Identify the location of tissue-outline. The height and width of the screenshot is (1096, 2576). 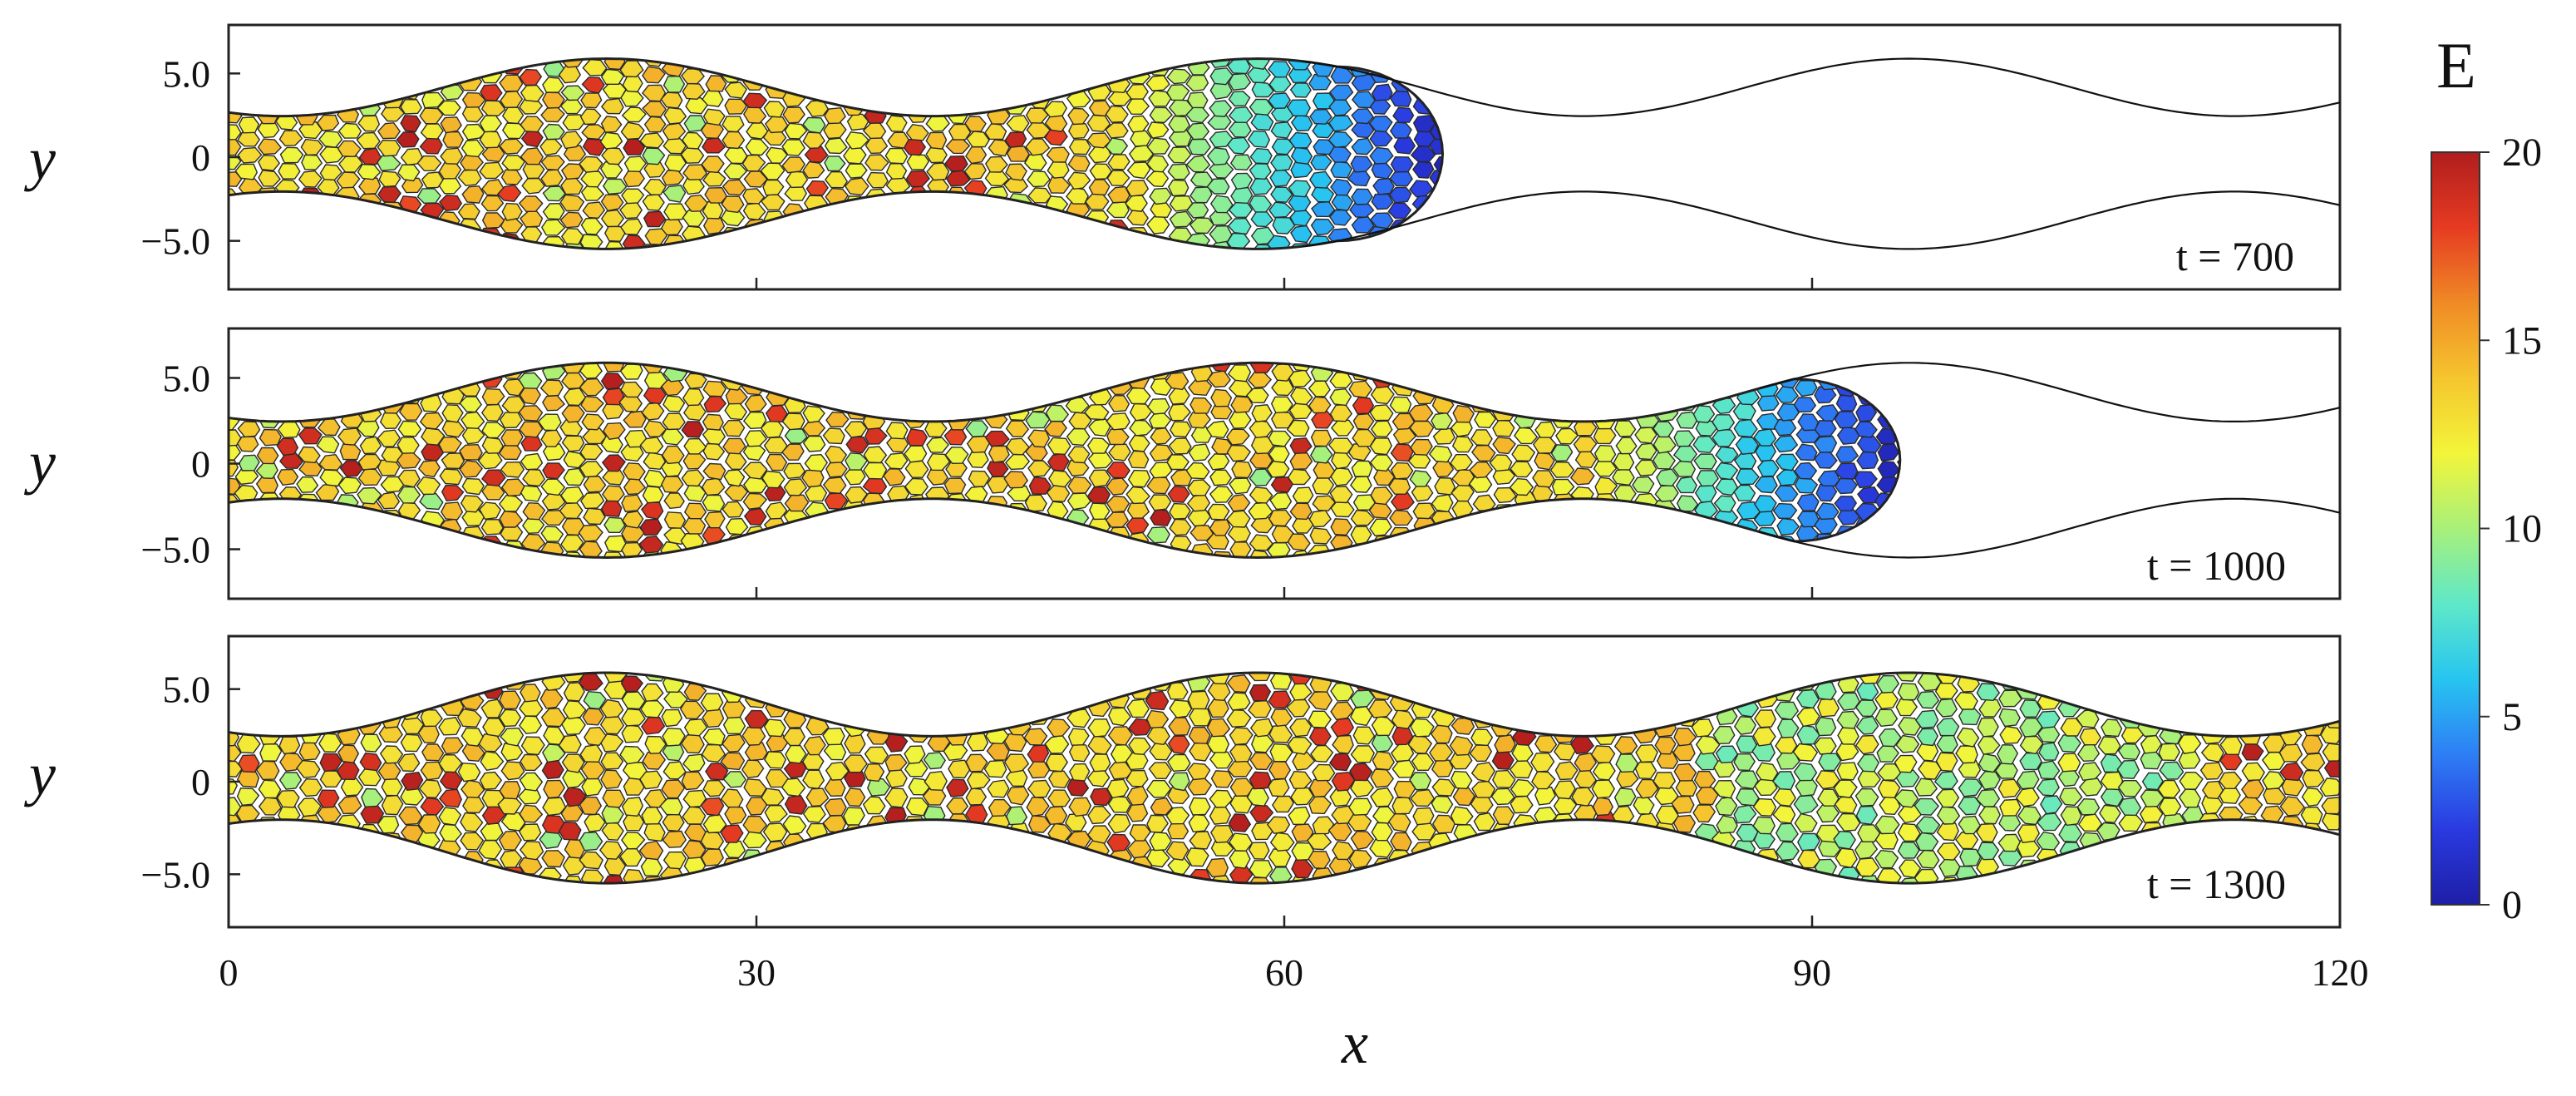
(1064, 460).